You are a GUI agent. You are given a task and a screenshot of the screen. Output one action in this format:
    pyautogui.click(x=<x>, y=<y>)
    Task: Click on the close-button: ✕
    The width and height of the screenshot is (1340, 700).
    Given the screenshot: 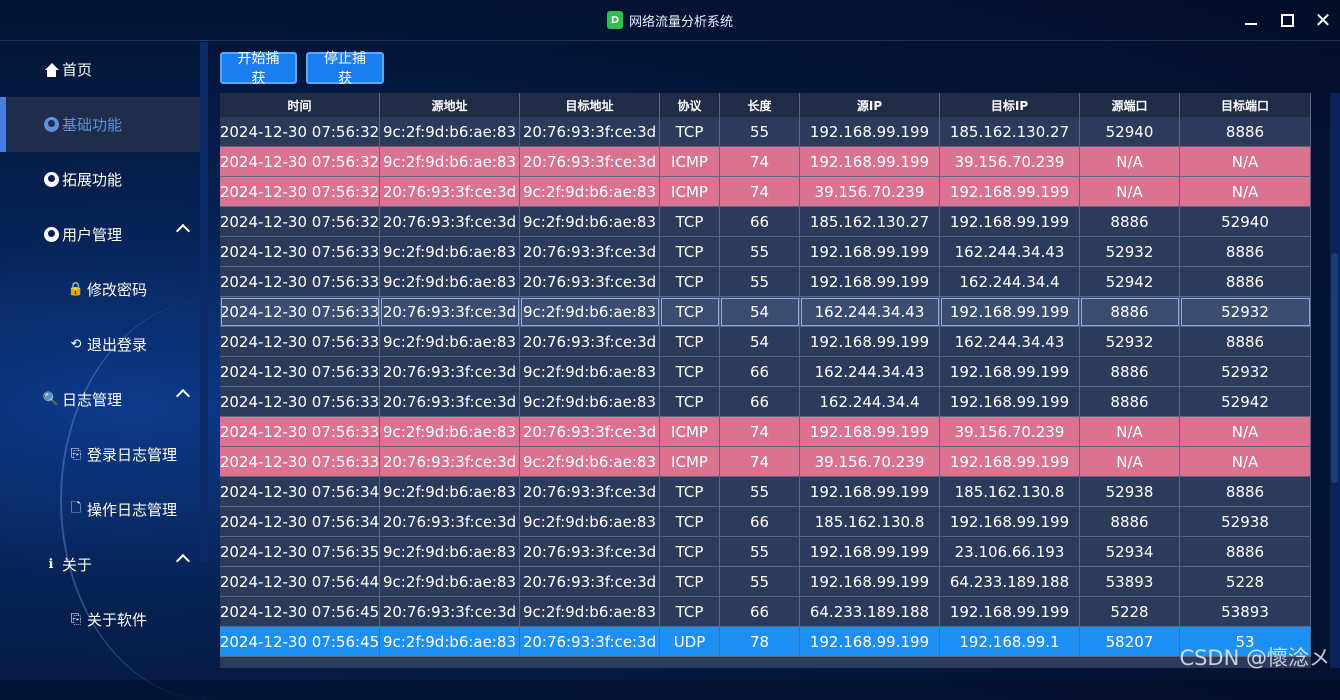 What is the action you would take?
    pyautogui.click(x=1323, y=20)
    